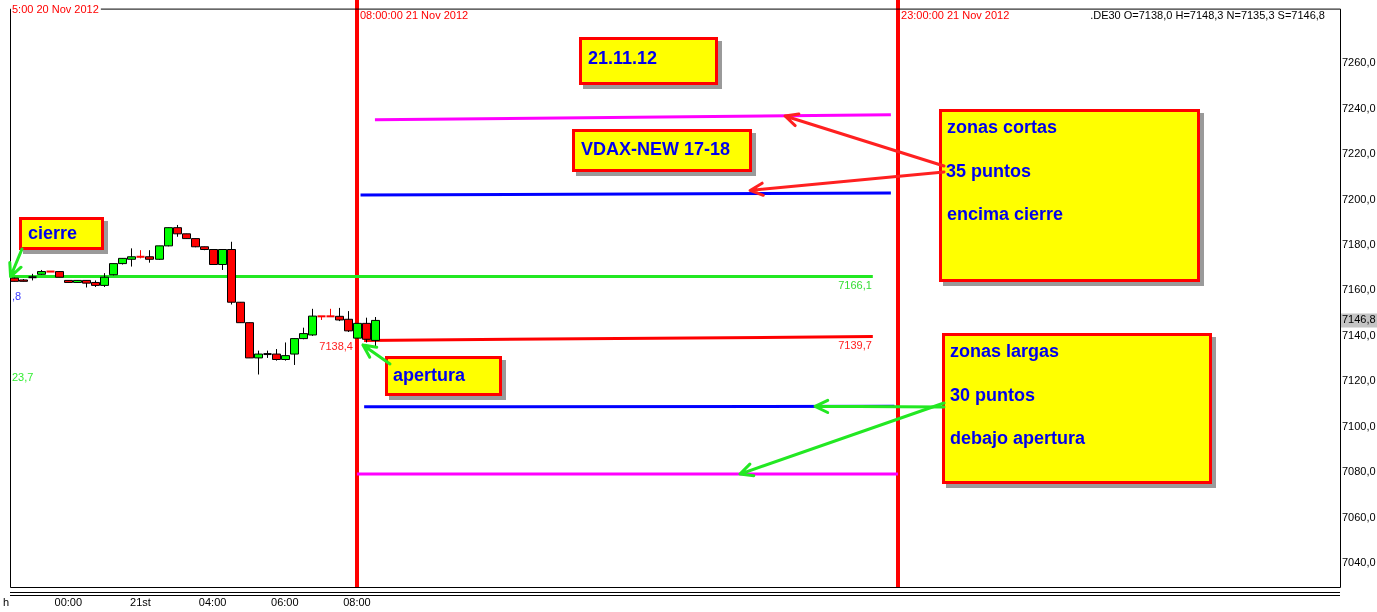  Describe the element at coordinates (1359, 334) in the screenshot. I see `y-tick-label: 7140,0` at that location.